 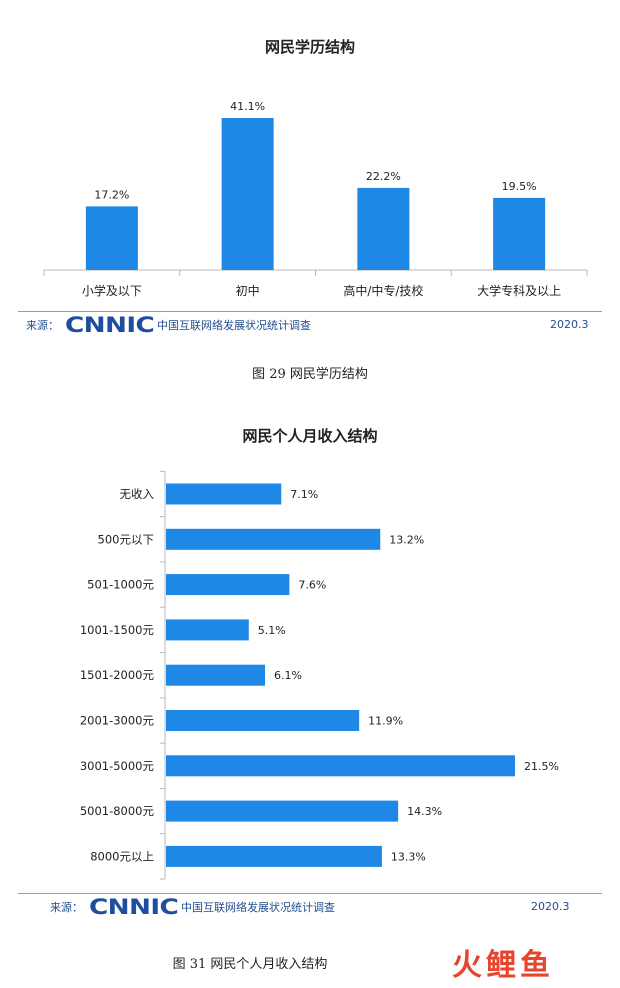 I want to click on chart2-source-org: 中国互联网络发展状况统计调查, so click(x=258, y=907).